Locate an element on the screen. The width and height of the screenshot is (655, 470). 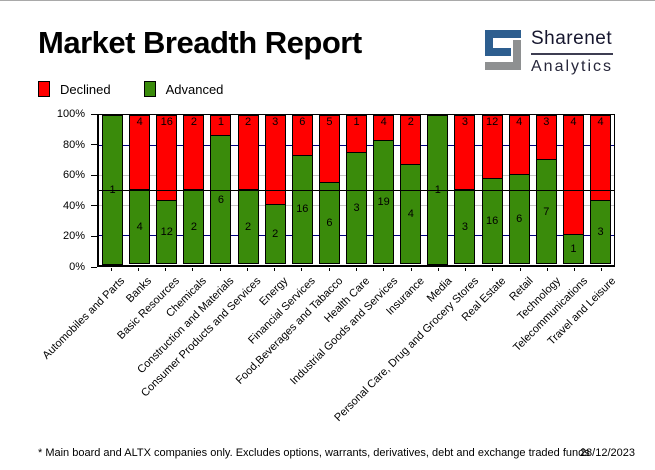
y-tick-label: 20% is located at coordinates (73, 236).